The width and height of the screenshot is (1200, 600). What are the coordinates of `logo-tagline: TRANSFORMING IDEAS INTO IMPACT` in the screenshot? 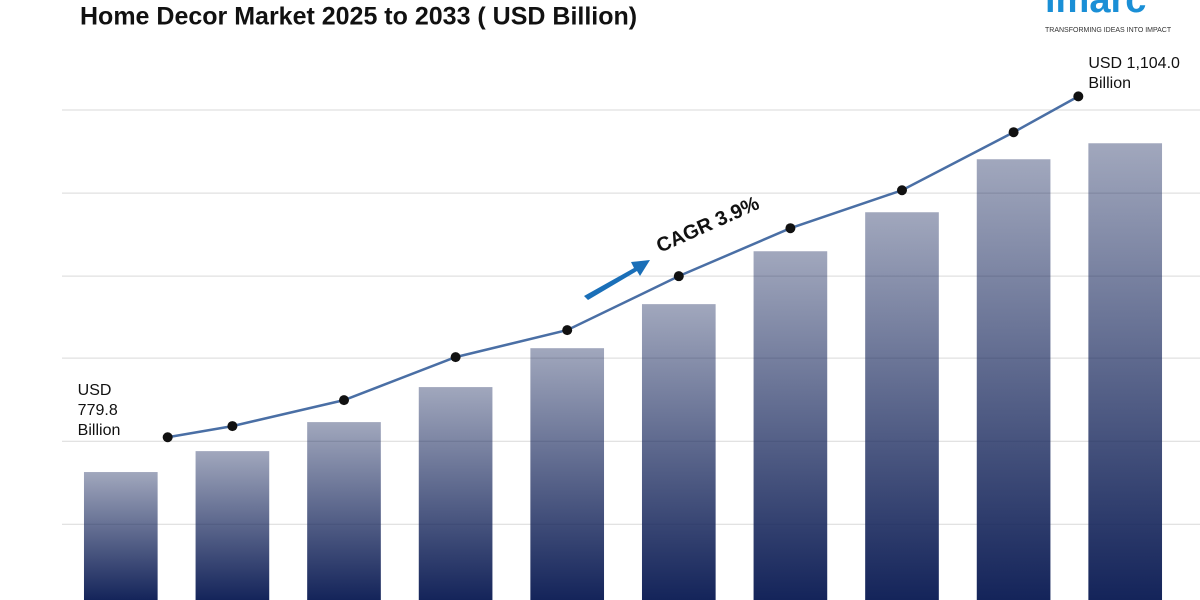 It's located at (1108, 30).